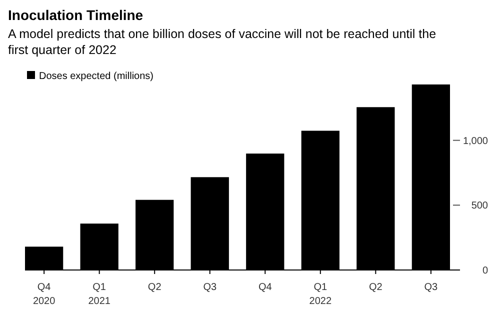  What do you see at coordinates (485, 271) in the screenshot?
I see `y-tick-label: 0` at bounding box center [485, 271].